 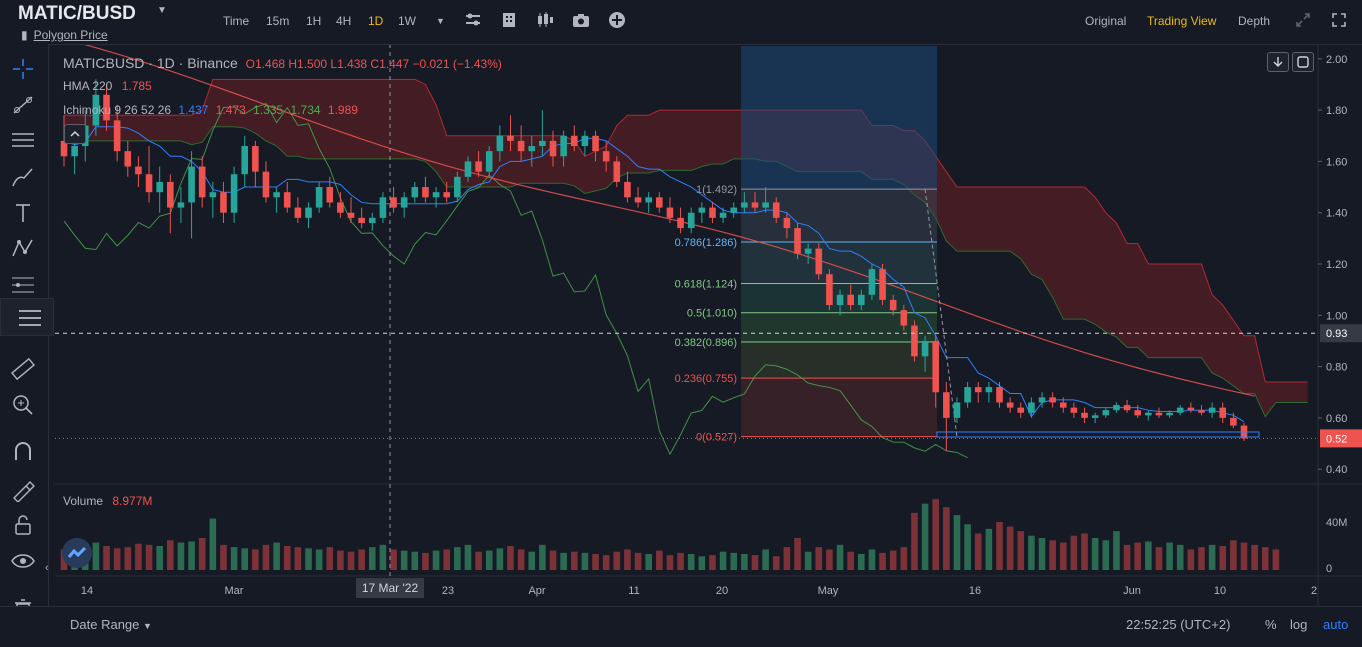 What do you see at coordinates (236, 21) in the screenshot?
I see `tab-time: Time` at bounding box center [236, 21].